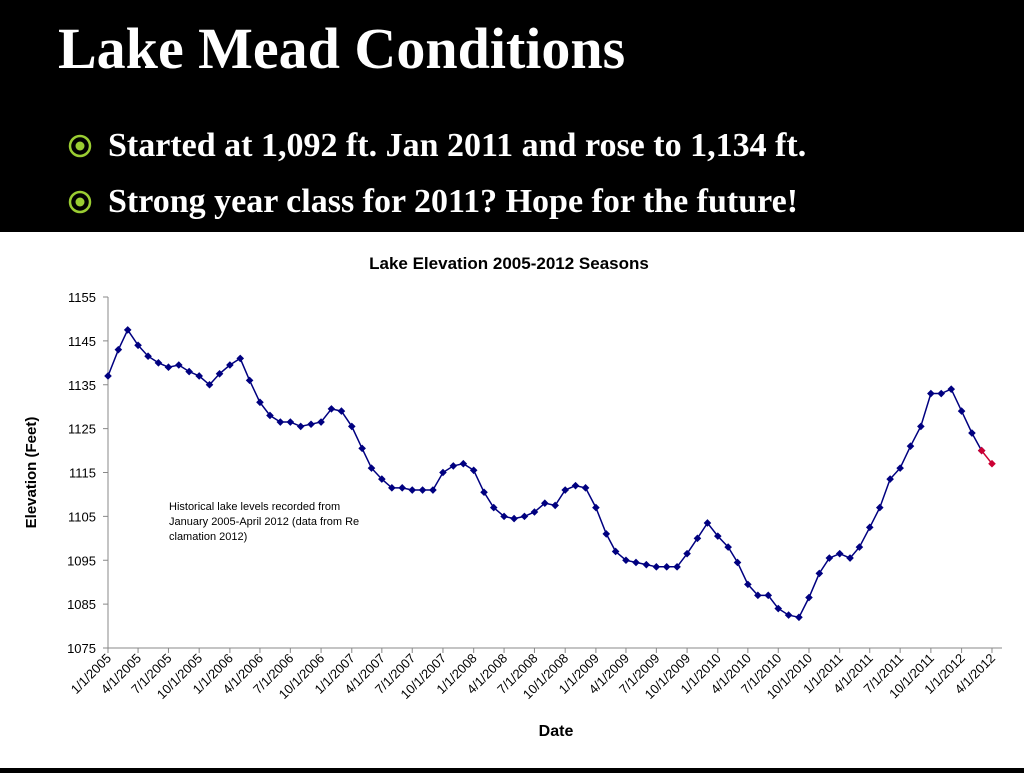 The height and width of the screenshot is (773, 1024). I want to click on y-tick-label: 1085, so click(81, 604).